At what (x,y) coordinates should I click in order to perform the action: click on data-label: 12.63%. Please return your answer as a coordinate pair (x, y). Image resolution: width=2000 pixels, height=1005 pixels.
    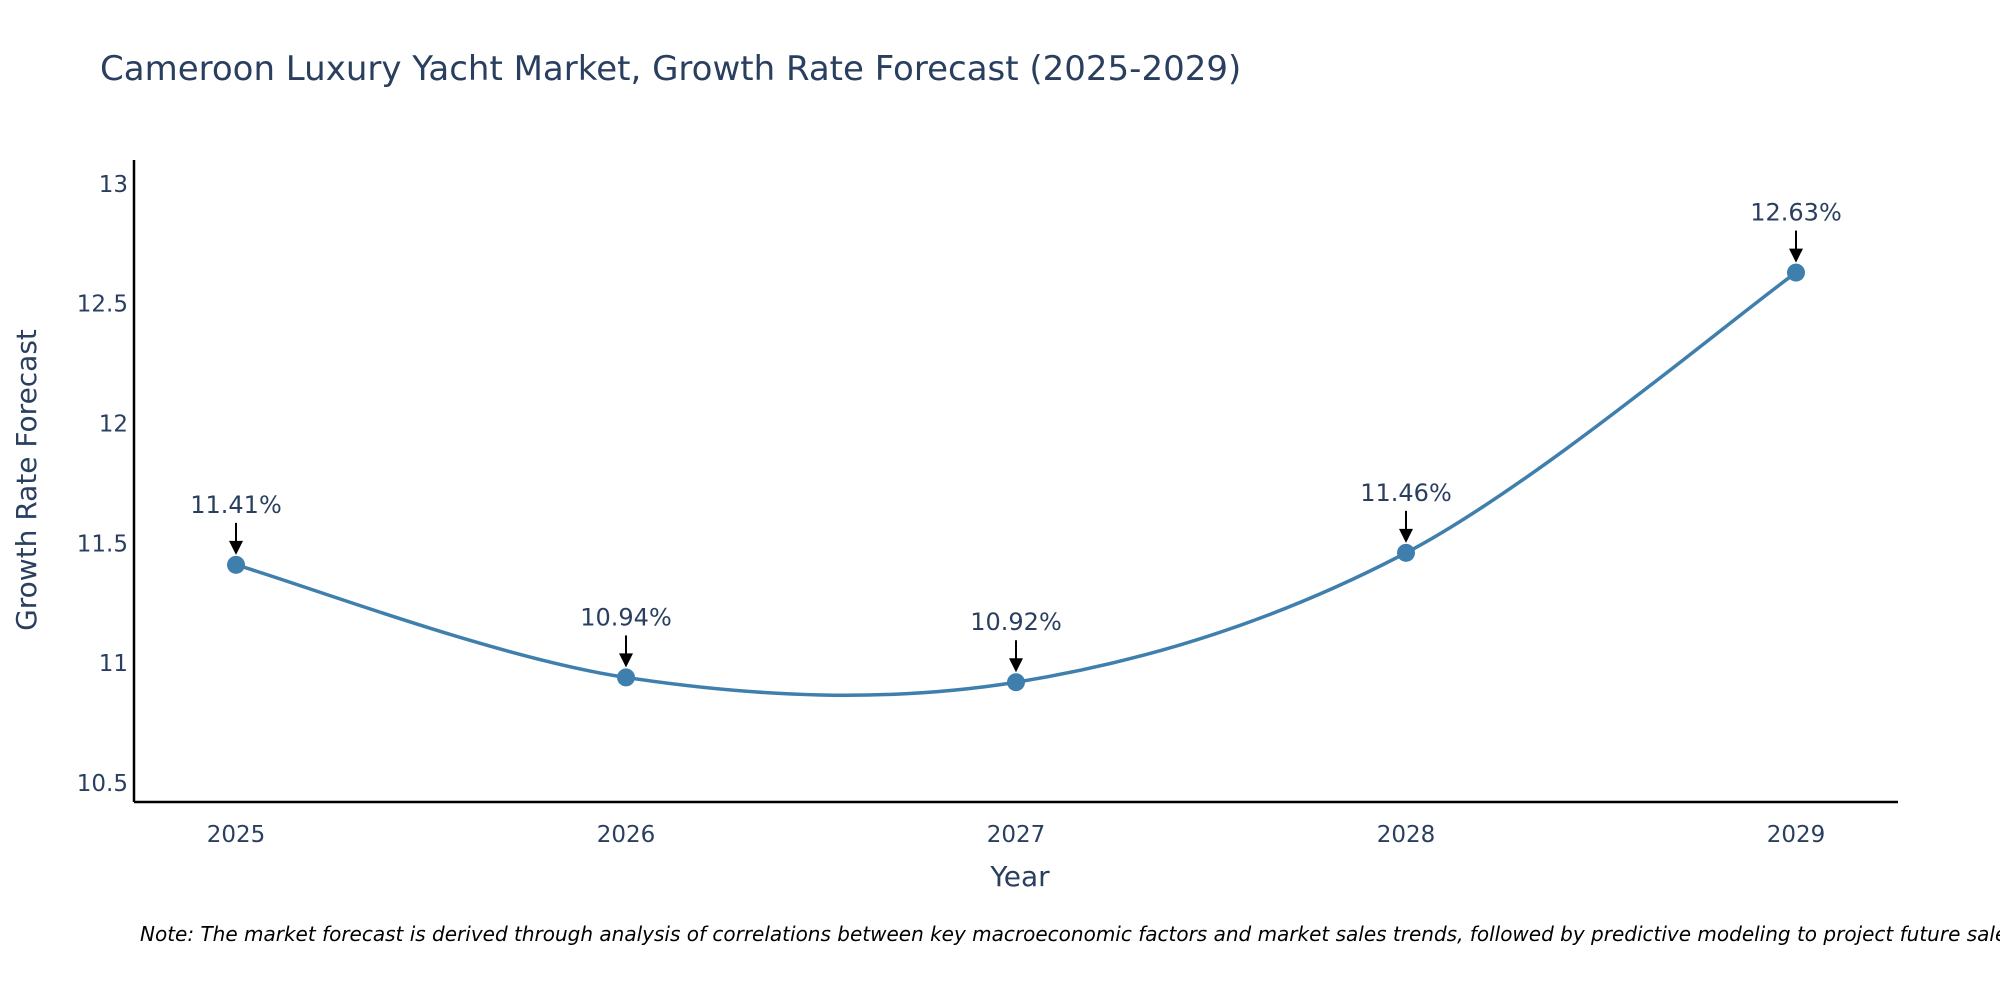
    Looking at the image, I should click on (1796, 213).